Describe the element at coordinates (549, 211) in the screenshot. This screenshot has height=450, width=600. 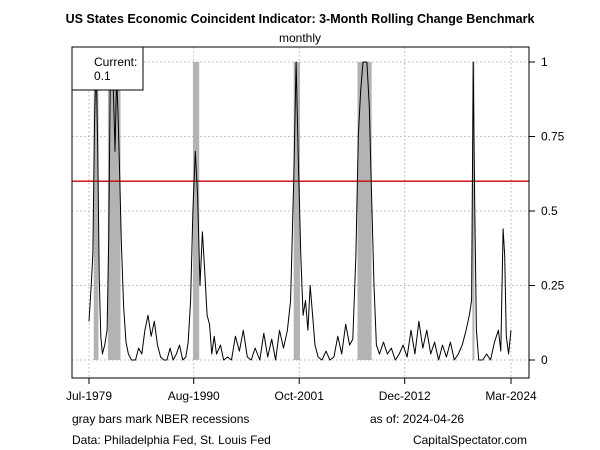
I see `y-tick-label: 0.5` at that location.